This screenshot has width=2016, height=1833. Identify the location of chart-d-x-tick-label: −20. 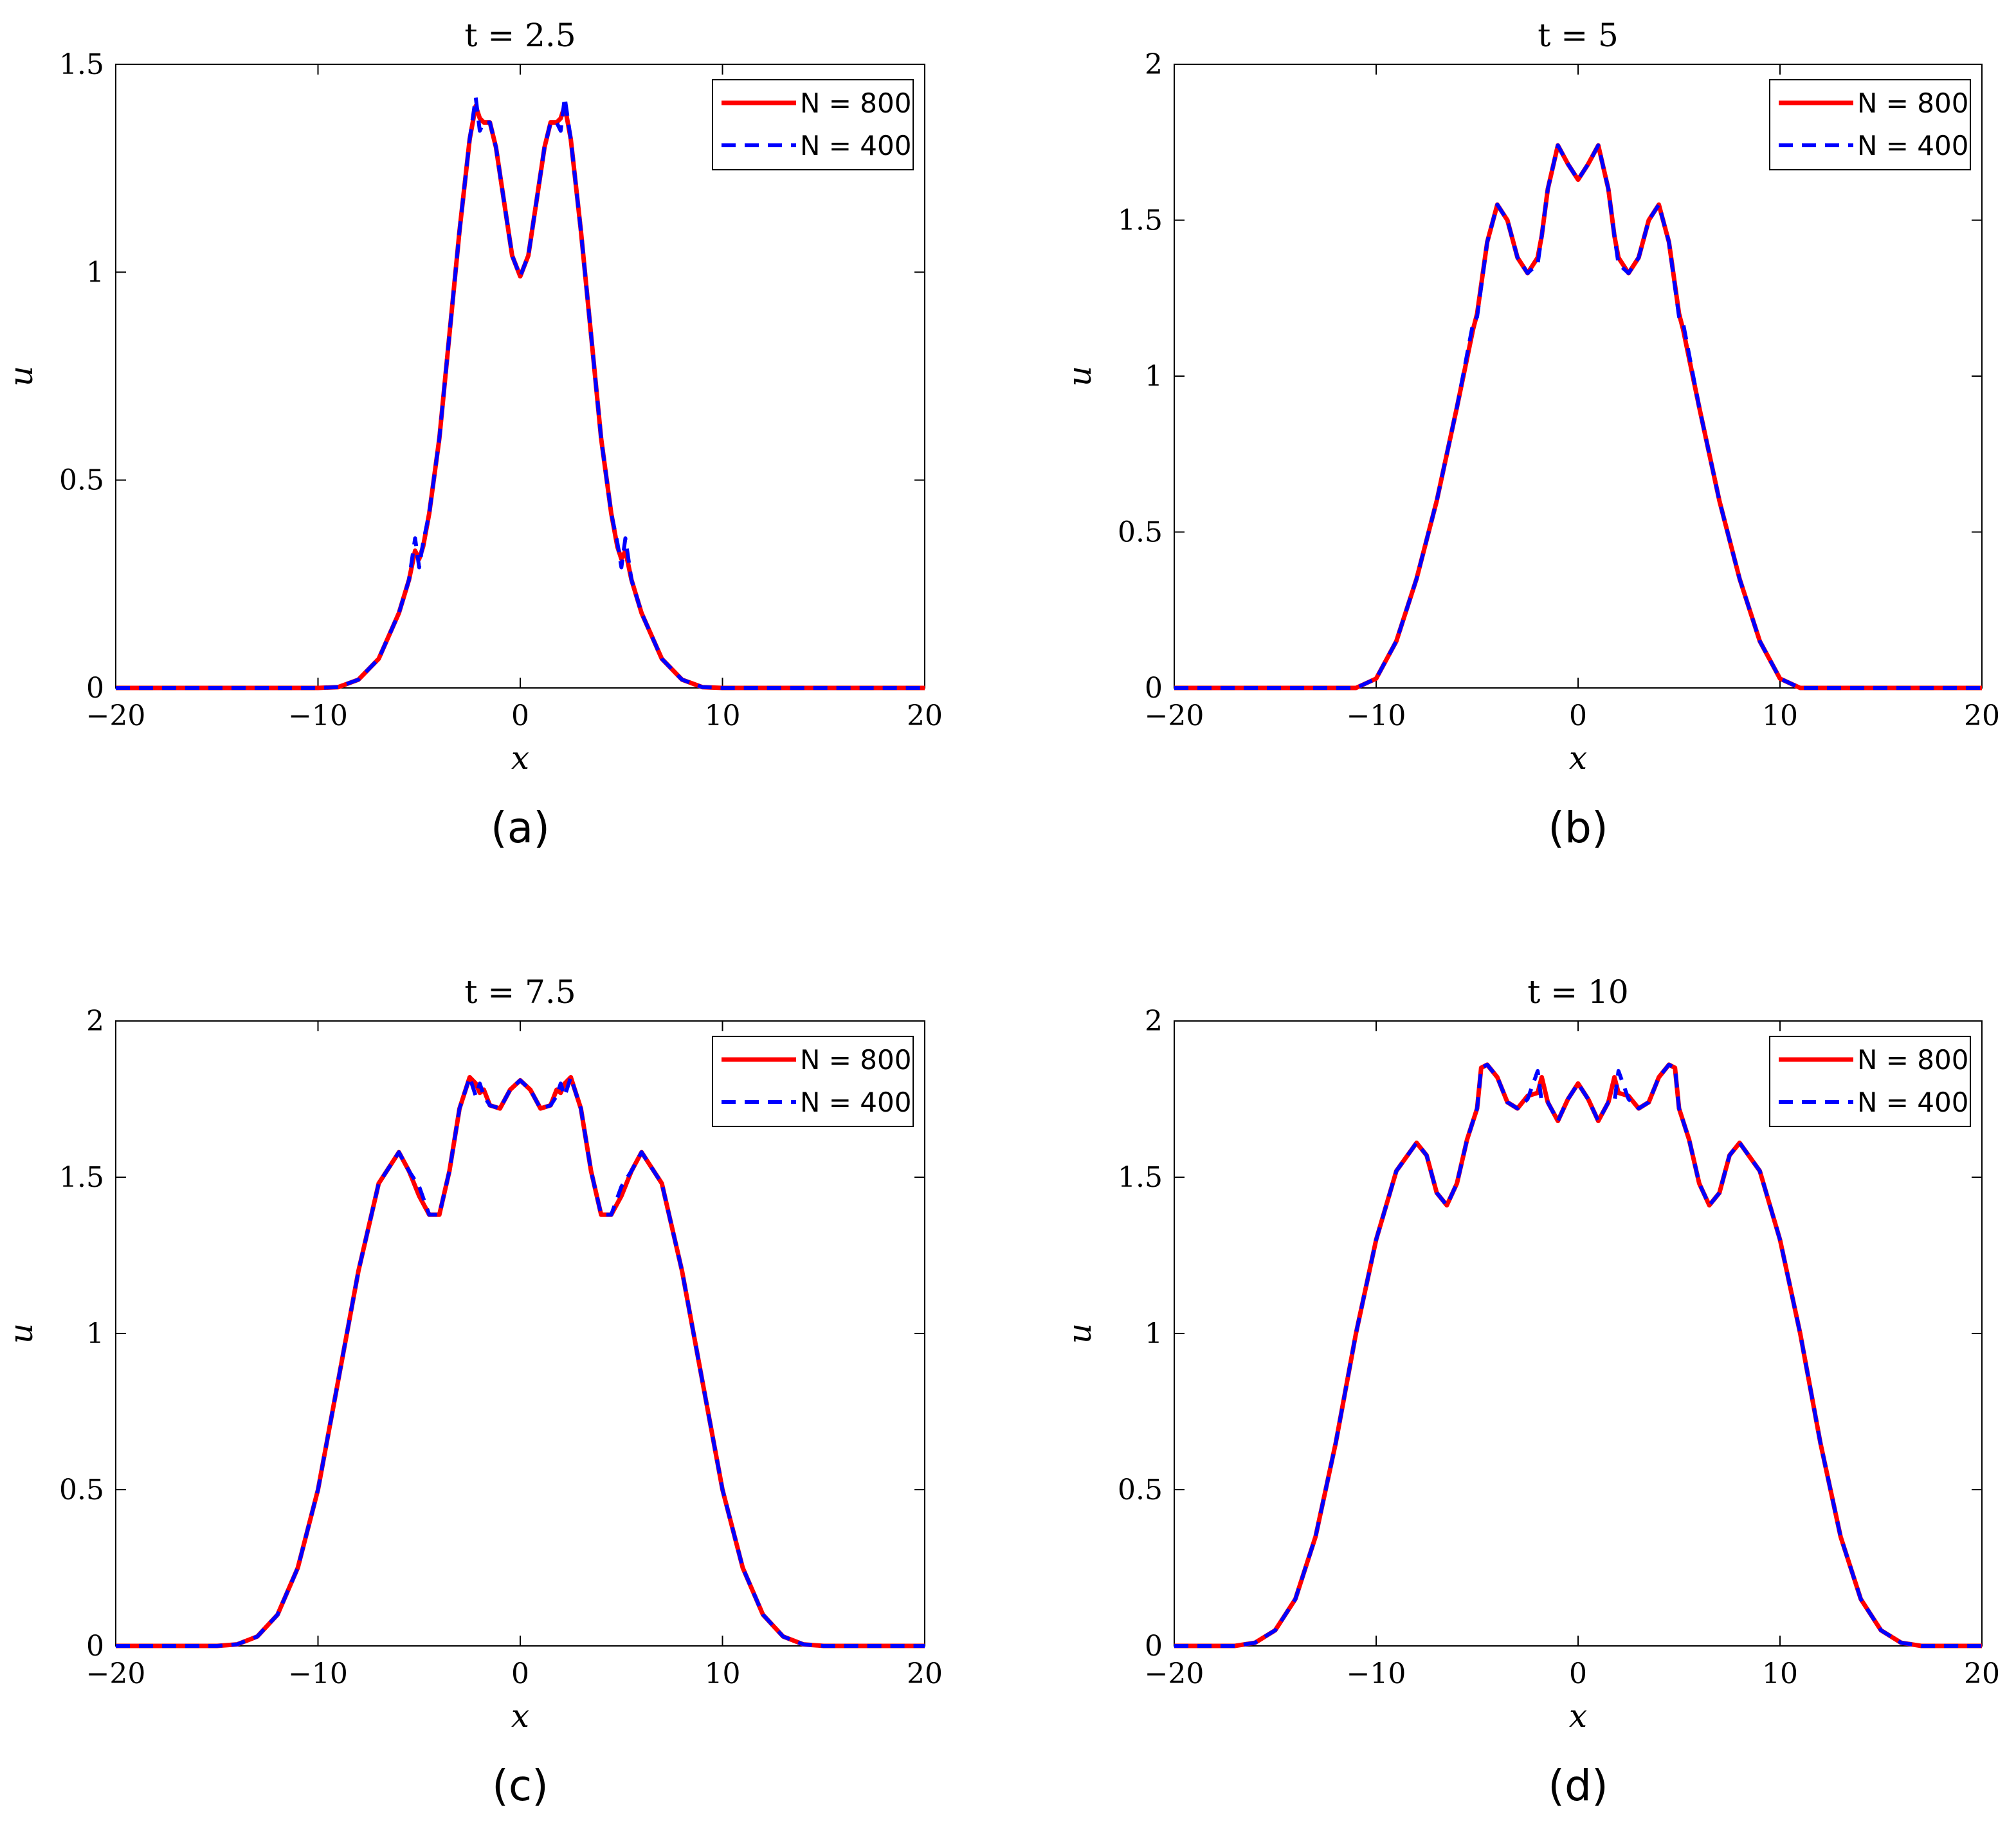
(1174, 1674).